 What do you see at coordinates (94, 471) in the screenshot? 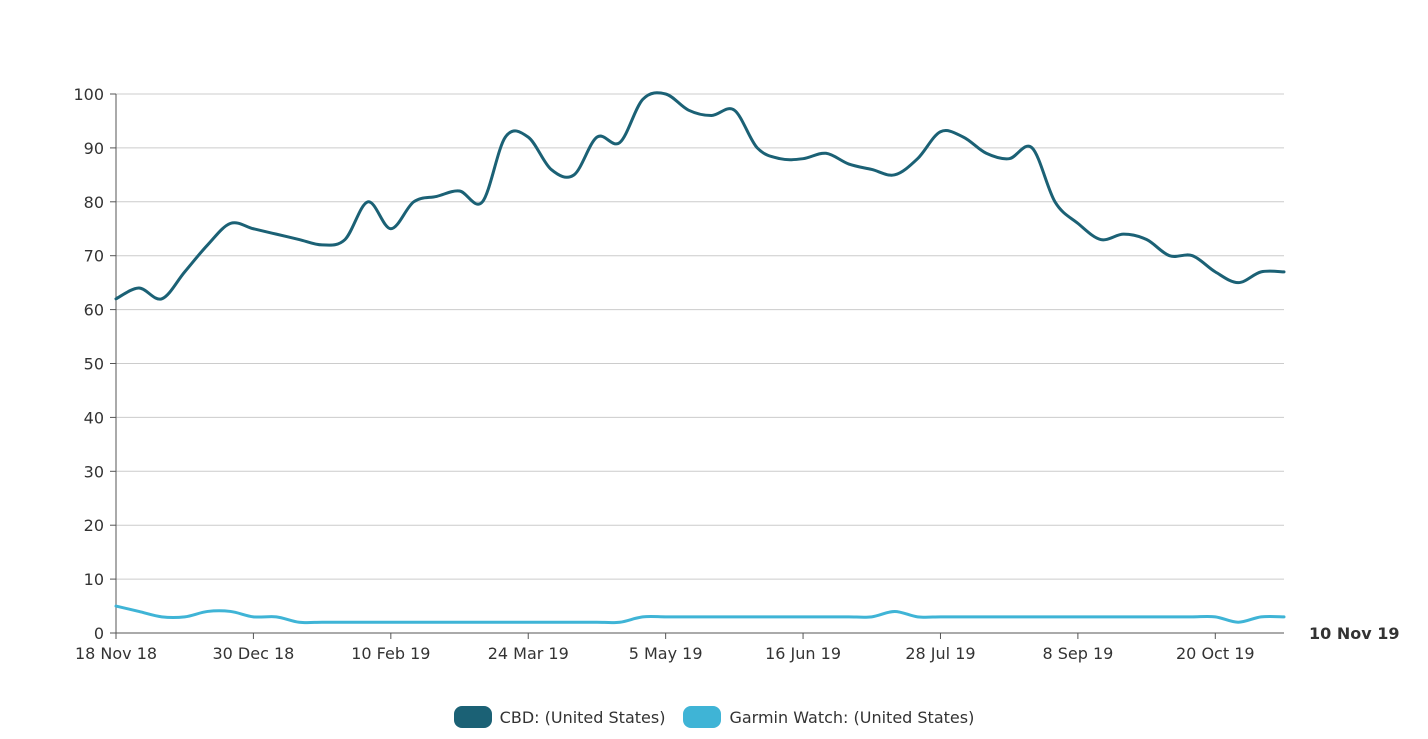
I see `y-tick-label-30: 30` at bounding box center [94, 471].